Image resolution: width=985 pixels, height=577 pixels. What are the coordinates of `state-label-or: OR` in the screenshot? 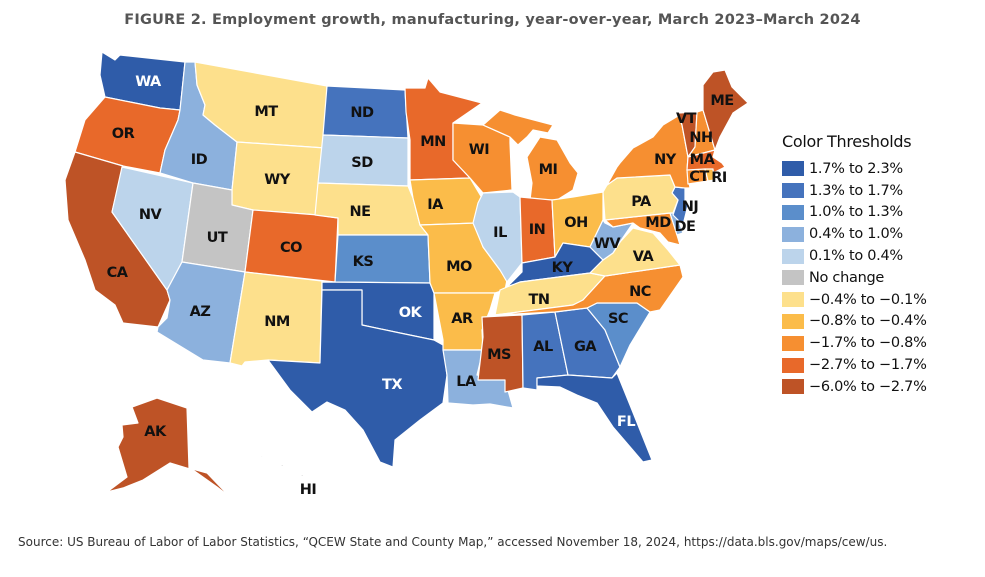 It's located at (123, 134).